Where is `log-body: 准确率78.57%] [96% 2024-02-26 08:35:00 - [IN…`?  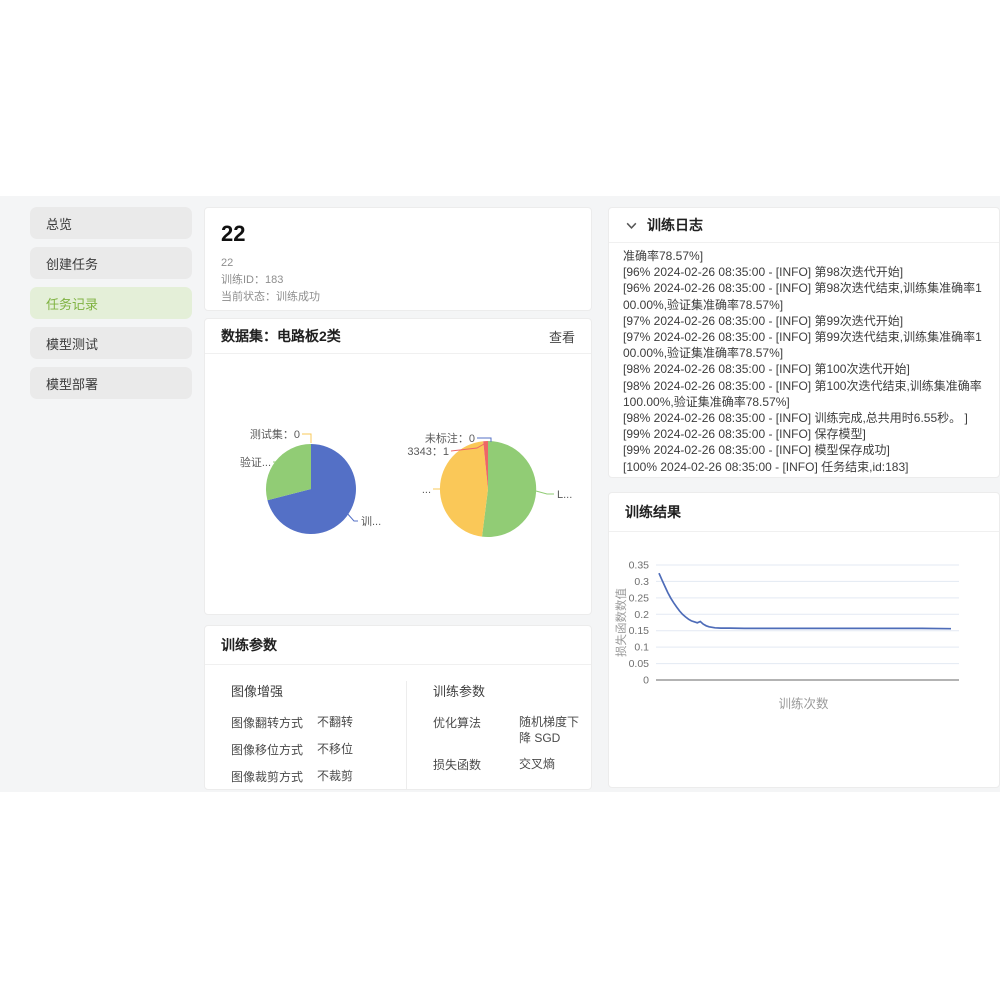
log-body: 准确率78.57%] [96% 2024-02-26 08:35:00 - [IN… is located at coordinates (804, 359).